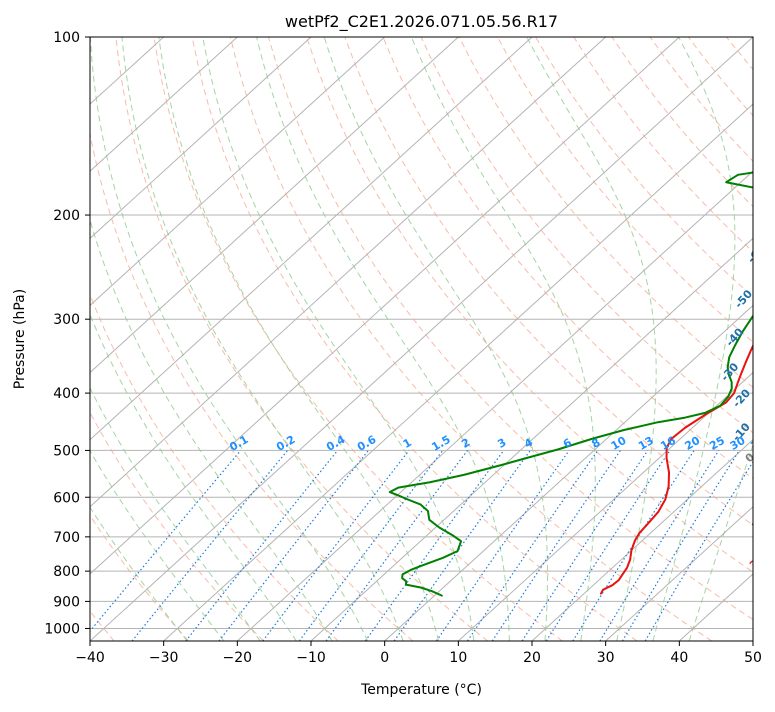  Describe the element at coordinates (458, 658) in the screenshot. I see `x-tick-label: 10` at that location.